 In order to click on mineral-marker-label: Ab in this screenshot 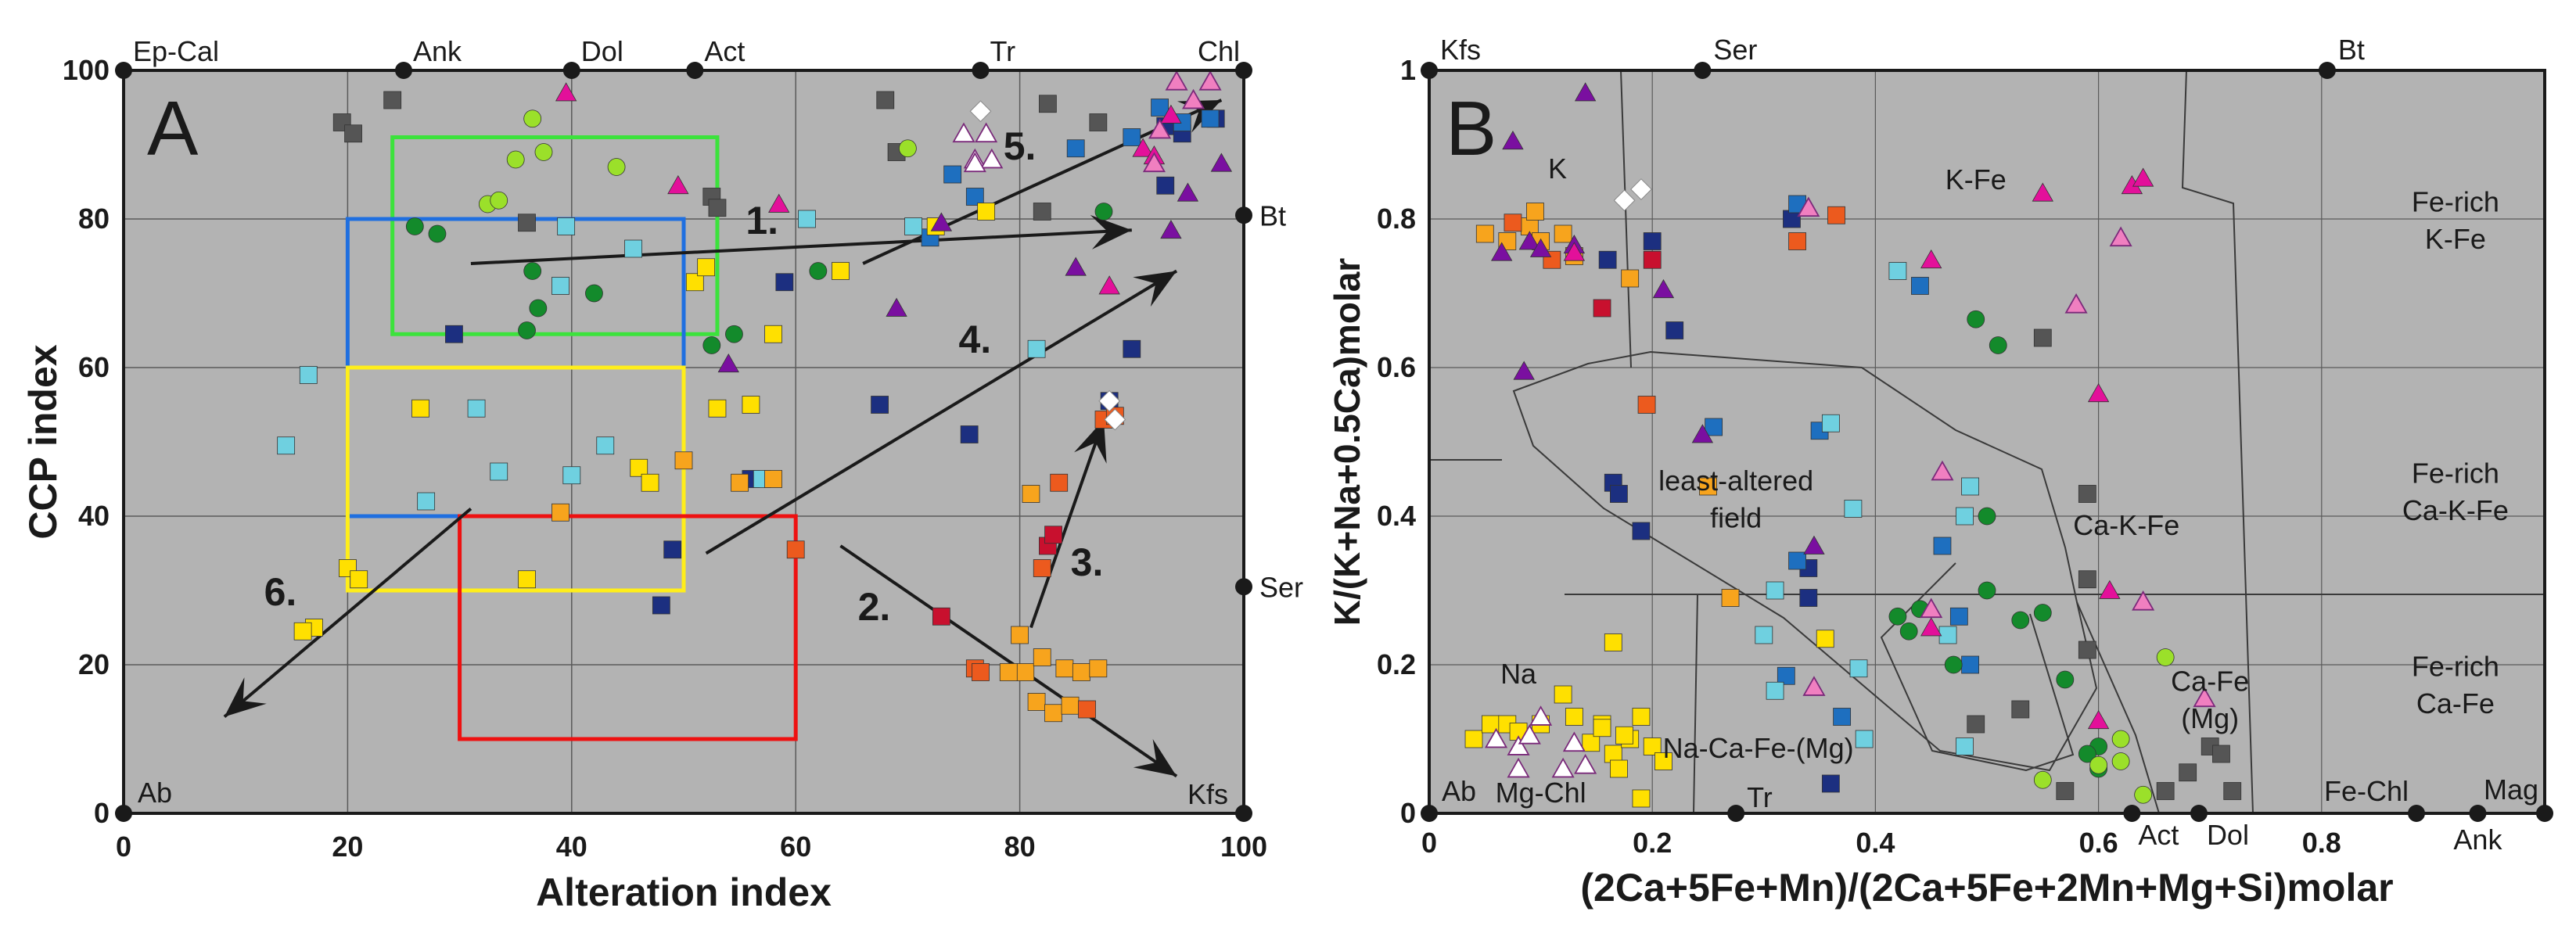, I will do `click(155, 793)`.